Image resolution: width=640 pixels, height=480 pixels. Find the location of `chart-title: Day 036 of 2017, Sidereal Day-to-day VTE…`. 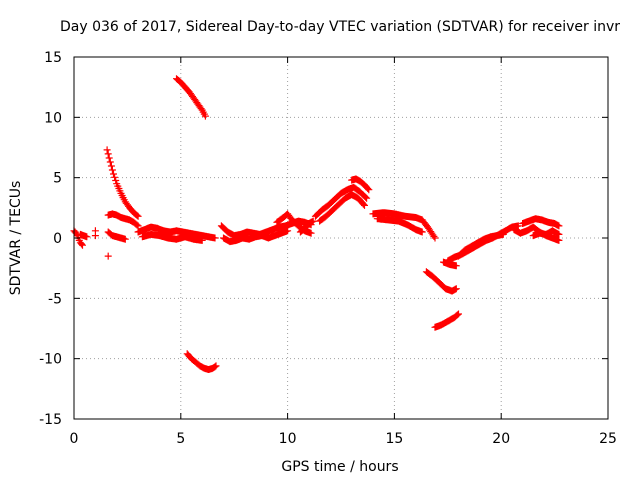

chart-title: Day 036 of 2017, Sidereal Day-to-day VTE… is located at coordinates (340, 27).